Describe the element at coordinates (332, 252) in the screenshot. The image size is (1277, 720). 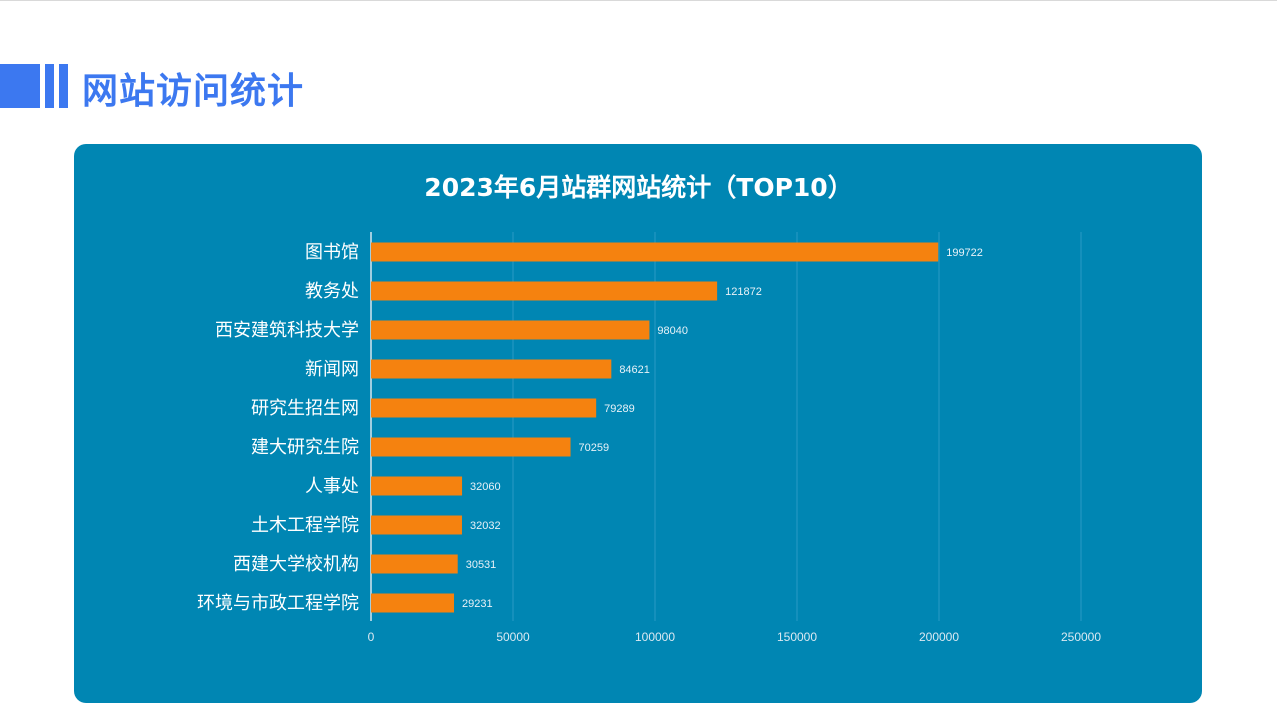
I see `category-label: 图书馆` at that location.